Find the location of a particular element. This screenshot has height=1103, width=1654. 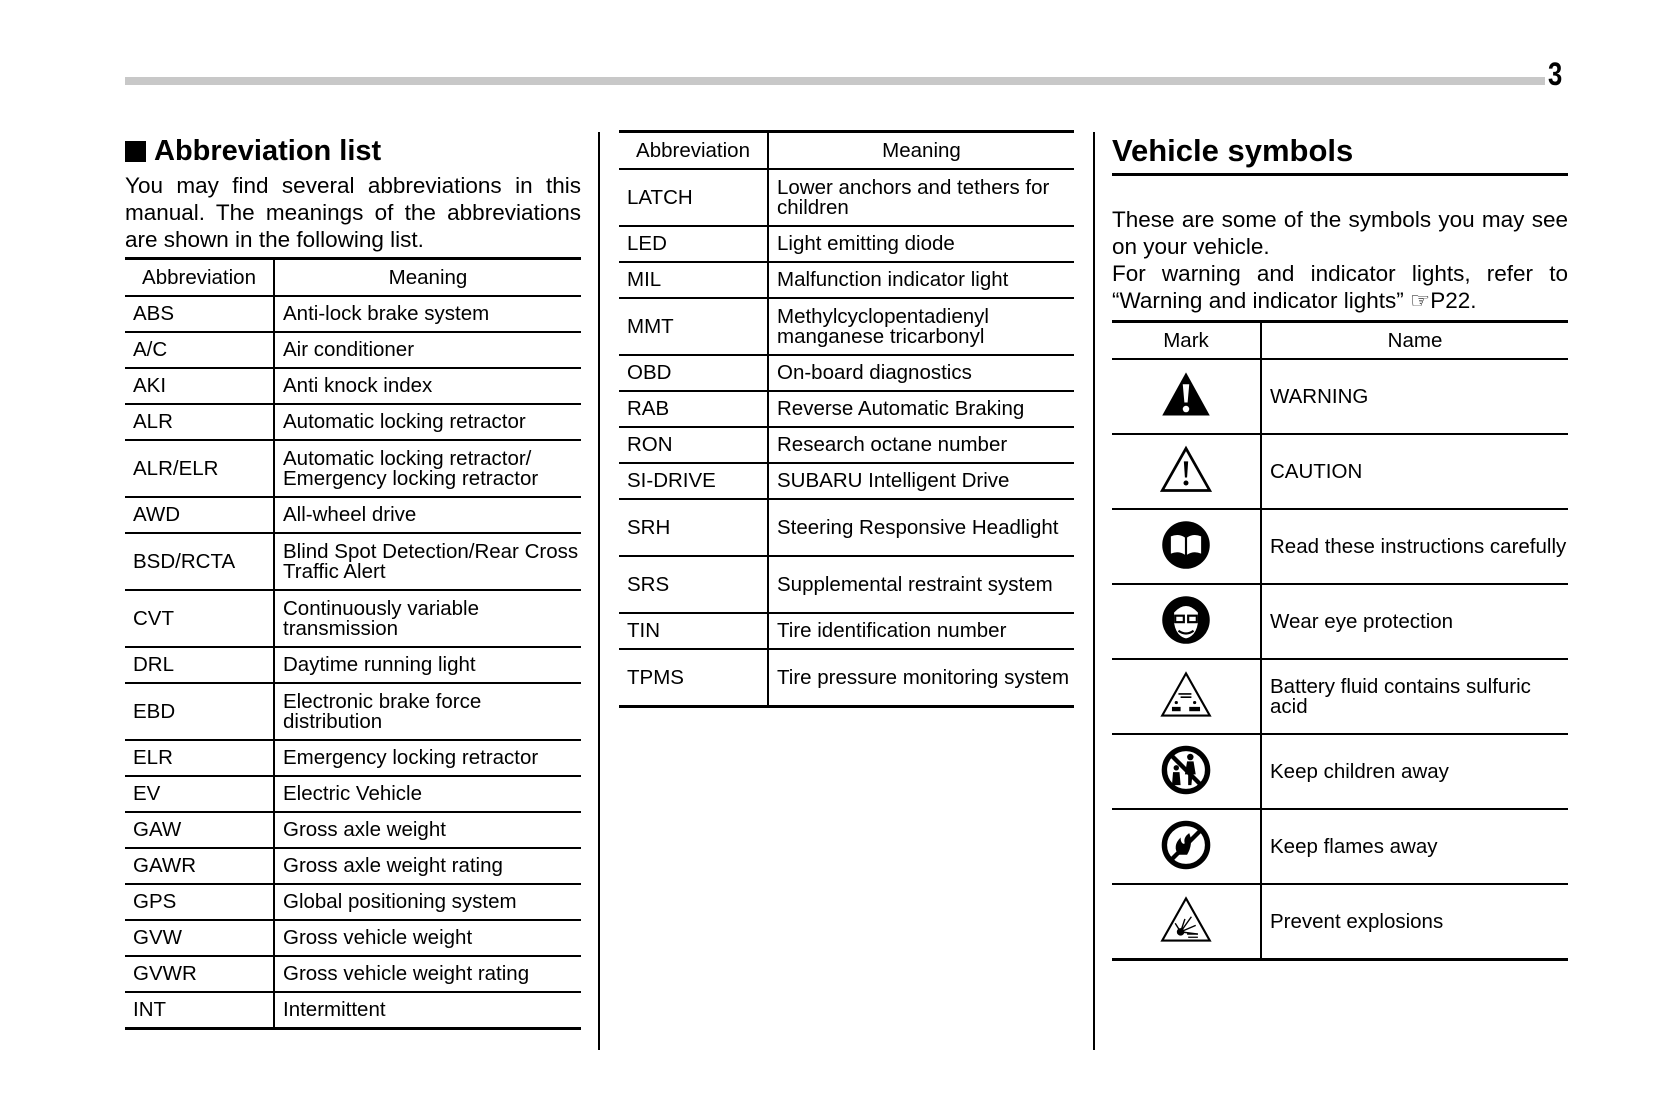

keep-children-away-icon is located at coordinates (1186, 769).